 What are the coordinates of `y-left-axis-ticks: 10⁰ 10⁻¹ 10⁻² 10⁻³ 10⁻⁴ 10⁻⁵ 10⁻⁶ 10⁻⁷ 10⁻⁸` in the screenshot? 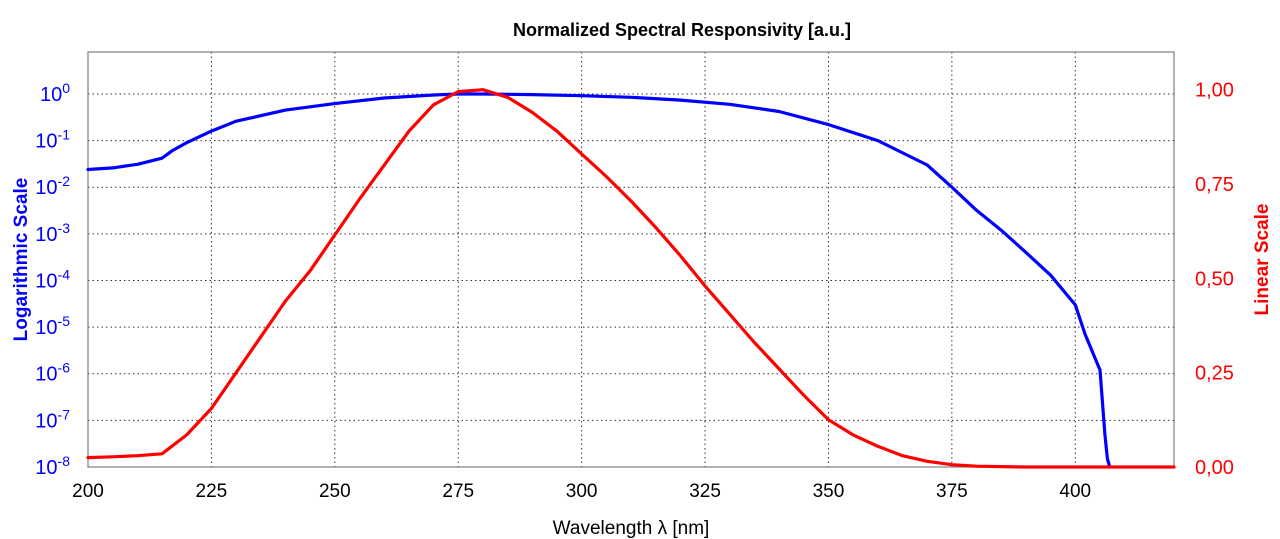 It's located at (52, 279).